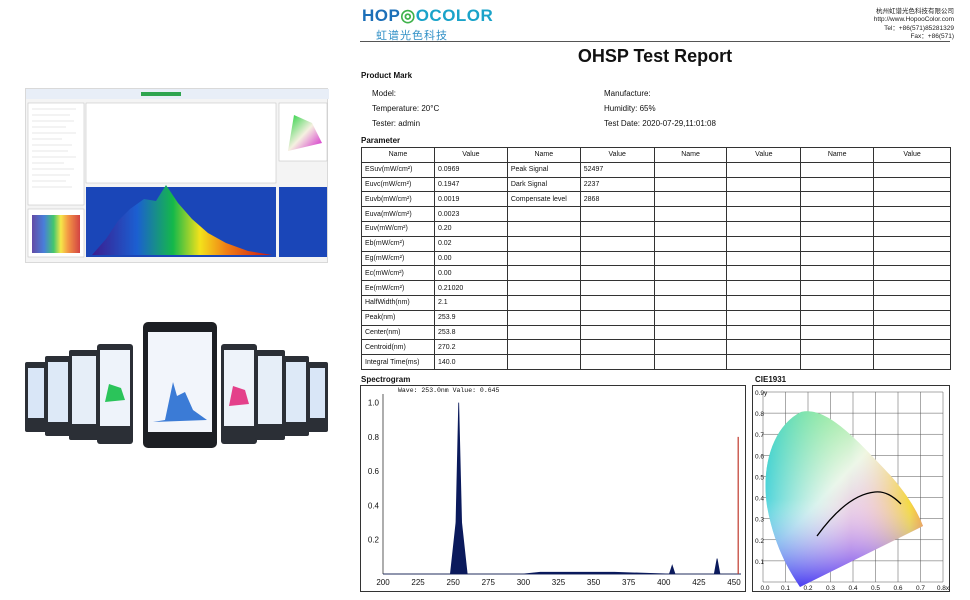  I want to click on contact-website: http://www.HopooColor.com, so click(913, 20).